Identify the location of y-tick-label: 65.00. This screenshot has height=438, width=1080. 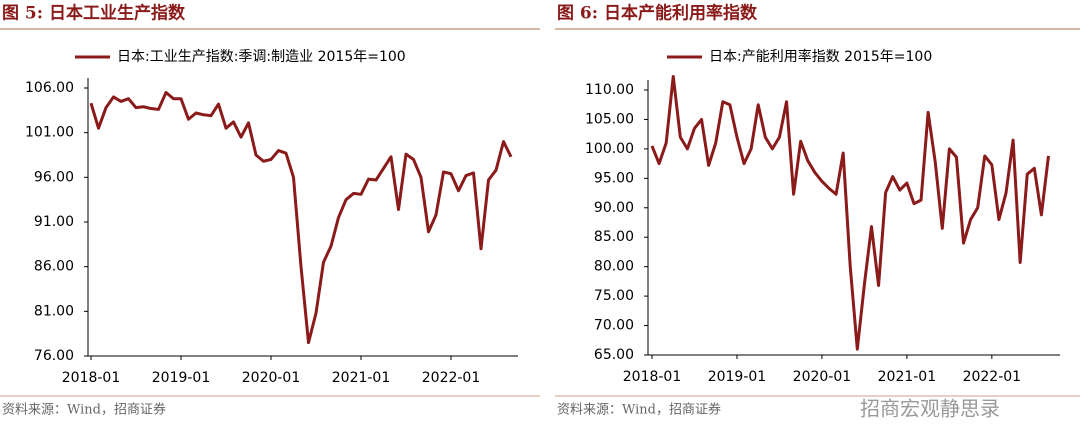
(614, 355).